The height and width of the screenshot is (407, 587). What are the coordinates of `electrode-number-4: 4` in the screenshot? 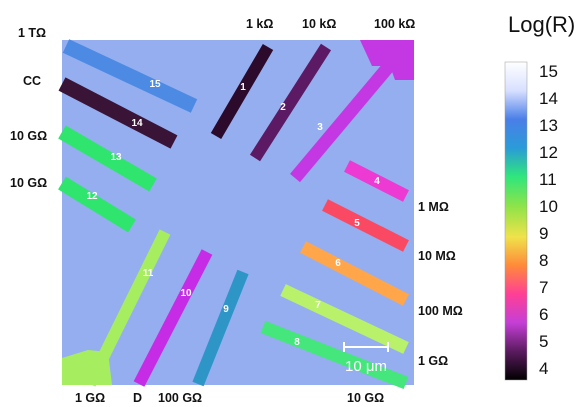 It's located at (377, 181).